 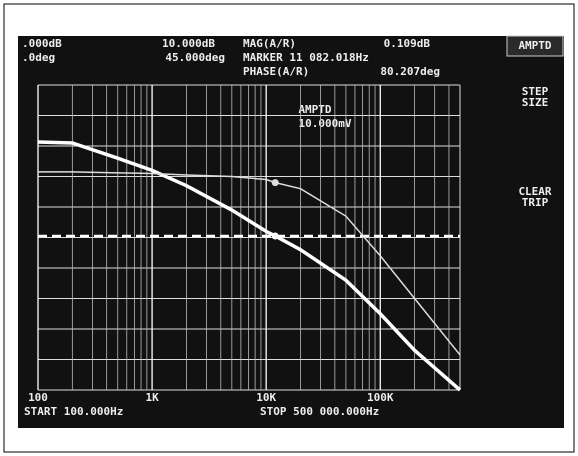 What do you see at coordinates (152, 397) in the screenshot?
I see `x-tick-label: 1K` at bounding box center [152, 397].